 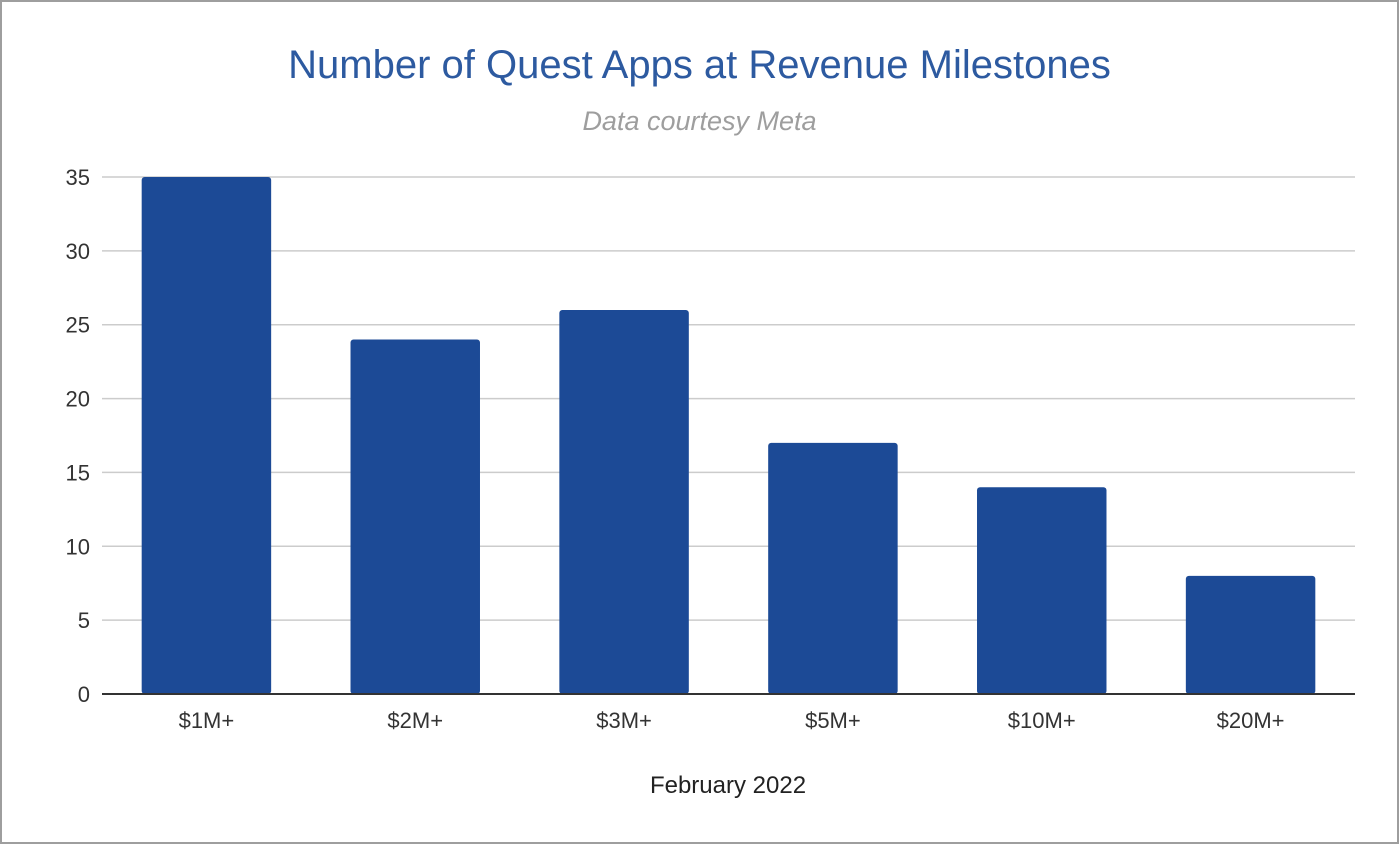 What do you see at coordinates (78, 546) in the screenshot?
I see `y-tick-label: 10` at bounding box center [78, 546].